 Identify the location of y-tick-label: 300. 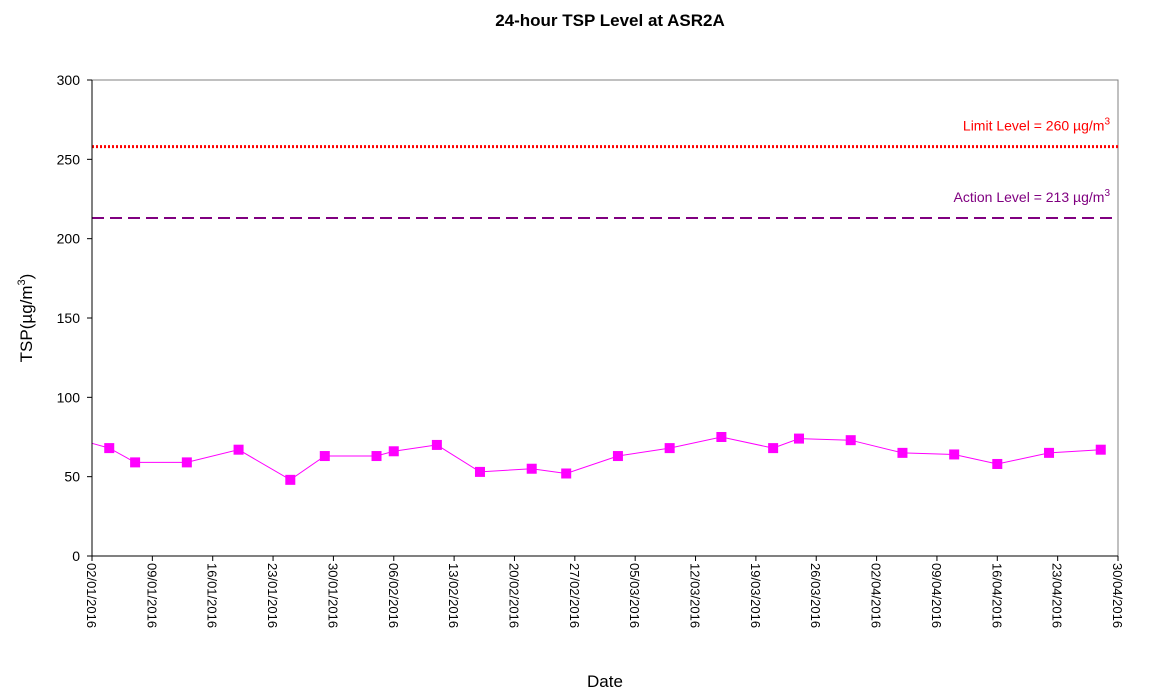
(69, 80).